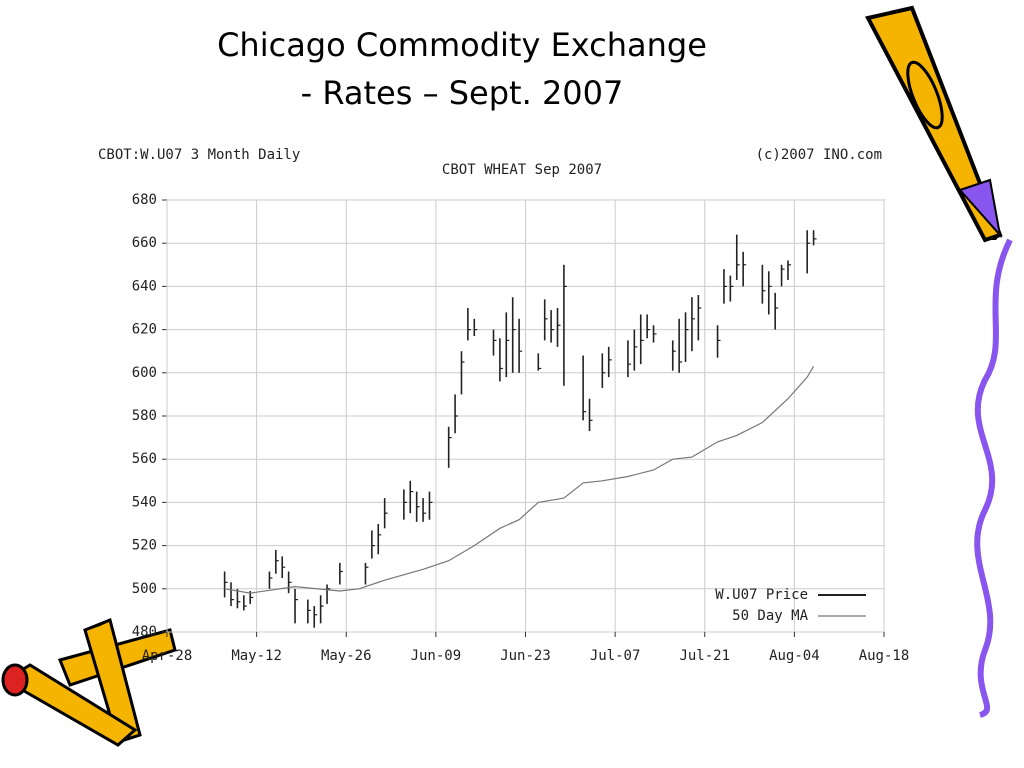 This screenshot has height=768, width=1024. Describe the element at coordinates (144, 200) in the screenshot. I see `y-tick-label: 680` at that location.